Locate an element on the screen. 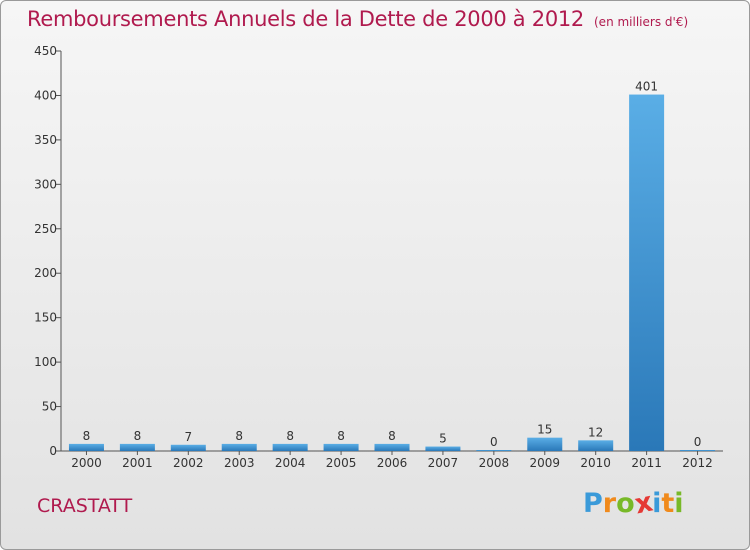 This screenshot has height=550, width=750. value-label-2005: 8 is located at coordinates (341, 436).